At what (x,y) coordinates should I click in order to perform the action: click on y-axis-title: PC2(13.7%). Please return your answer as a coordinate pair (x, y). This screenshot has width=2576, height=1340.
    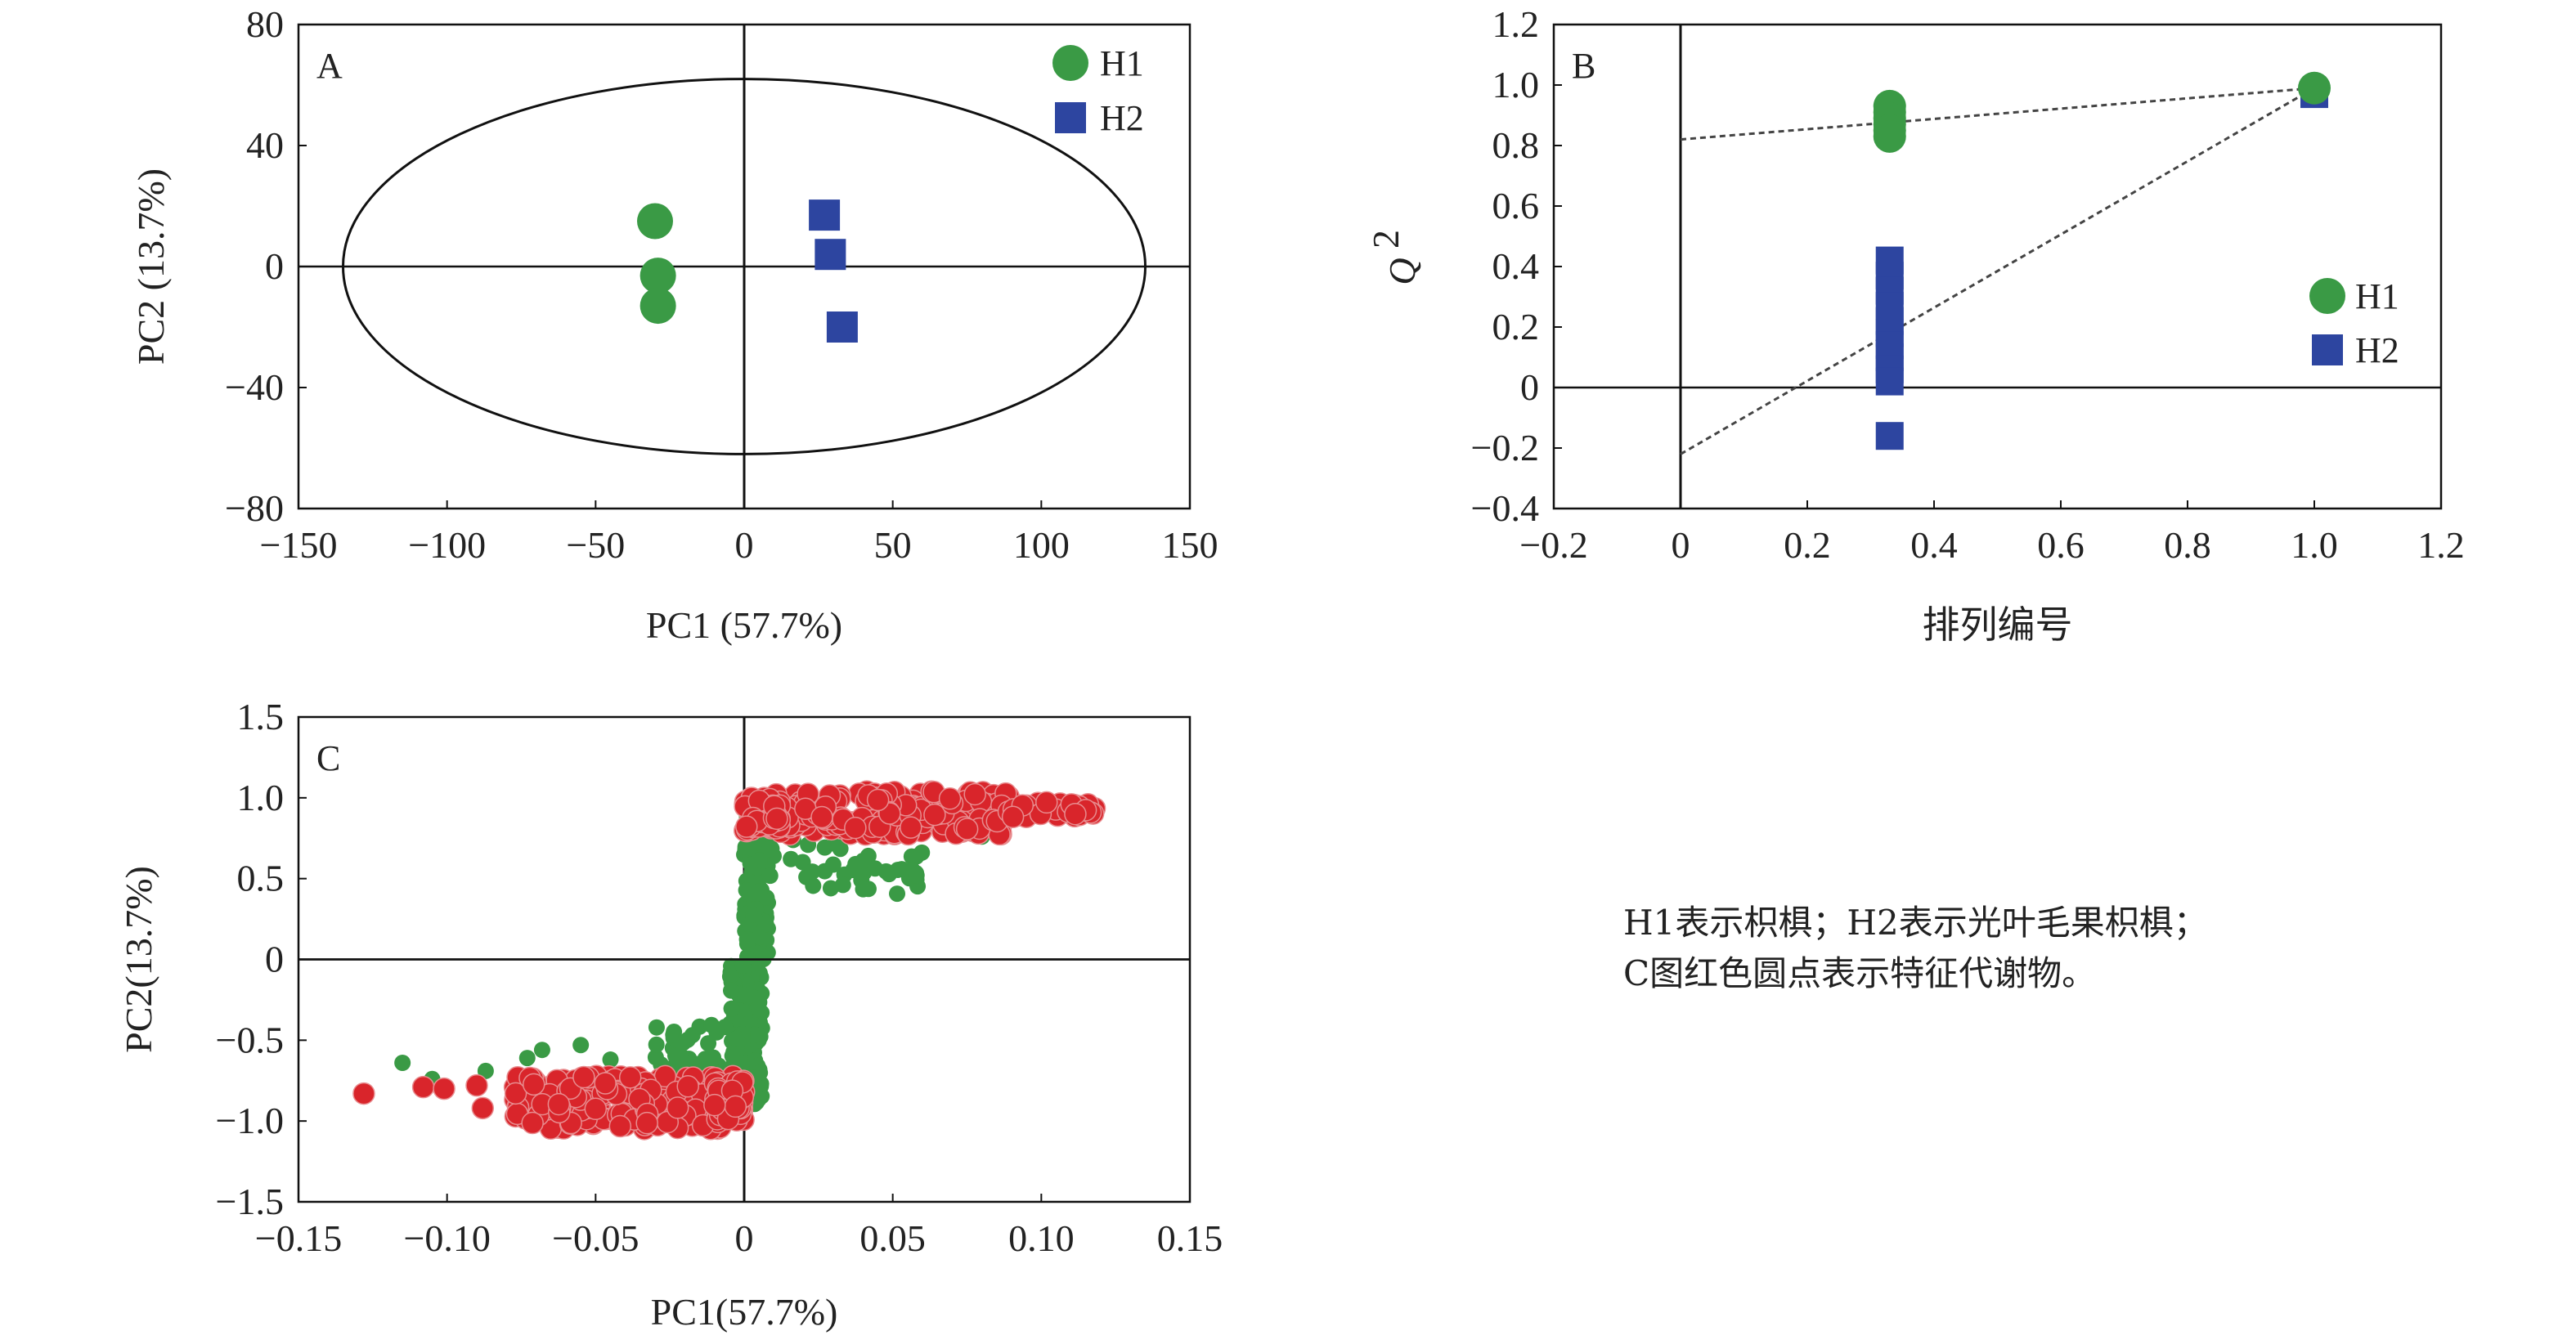
    Looking at the image, I should click on (138, 960).